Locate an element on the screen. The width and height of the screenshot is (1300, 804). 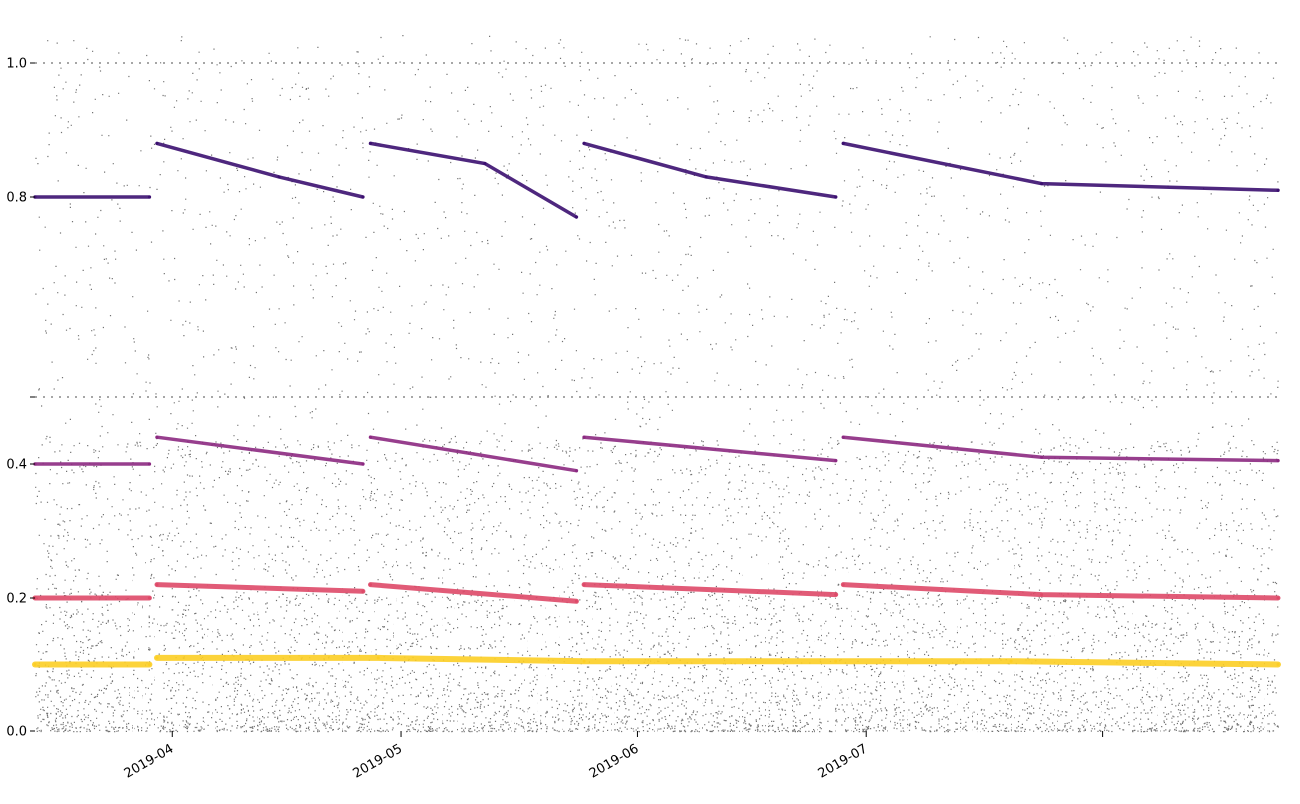
y-tick-label-4: 1.0 is located at coordinates (16, 64).